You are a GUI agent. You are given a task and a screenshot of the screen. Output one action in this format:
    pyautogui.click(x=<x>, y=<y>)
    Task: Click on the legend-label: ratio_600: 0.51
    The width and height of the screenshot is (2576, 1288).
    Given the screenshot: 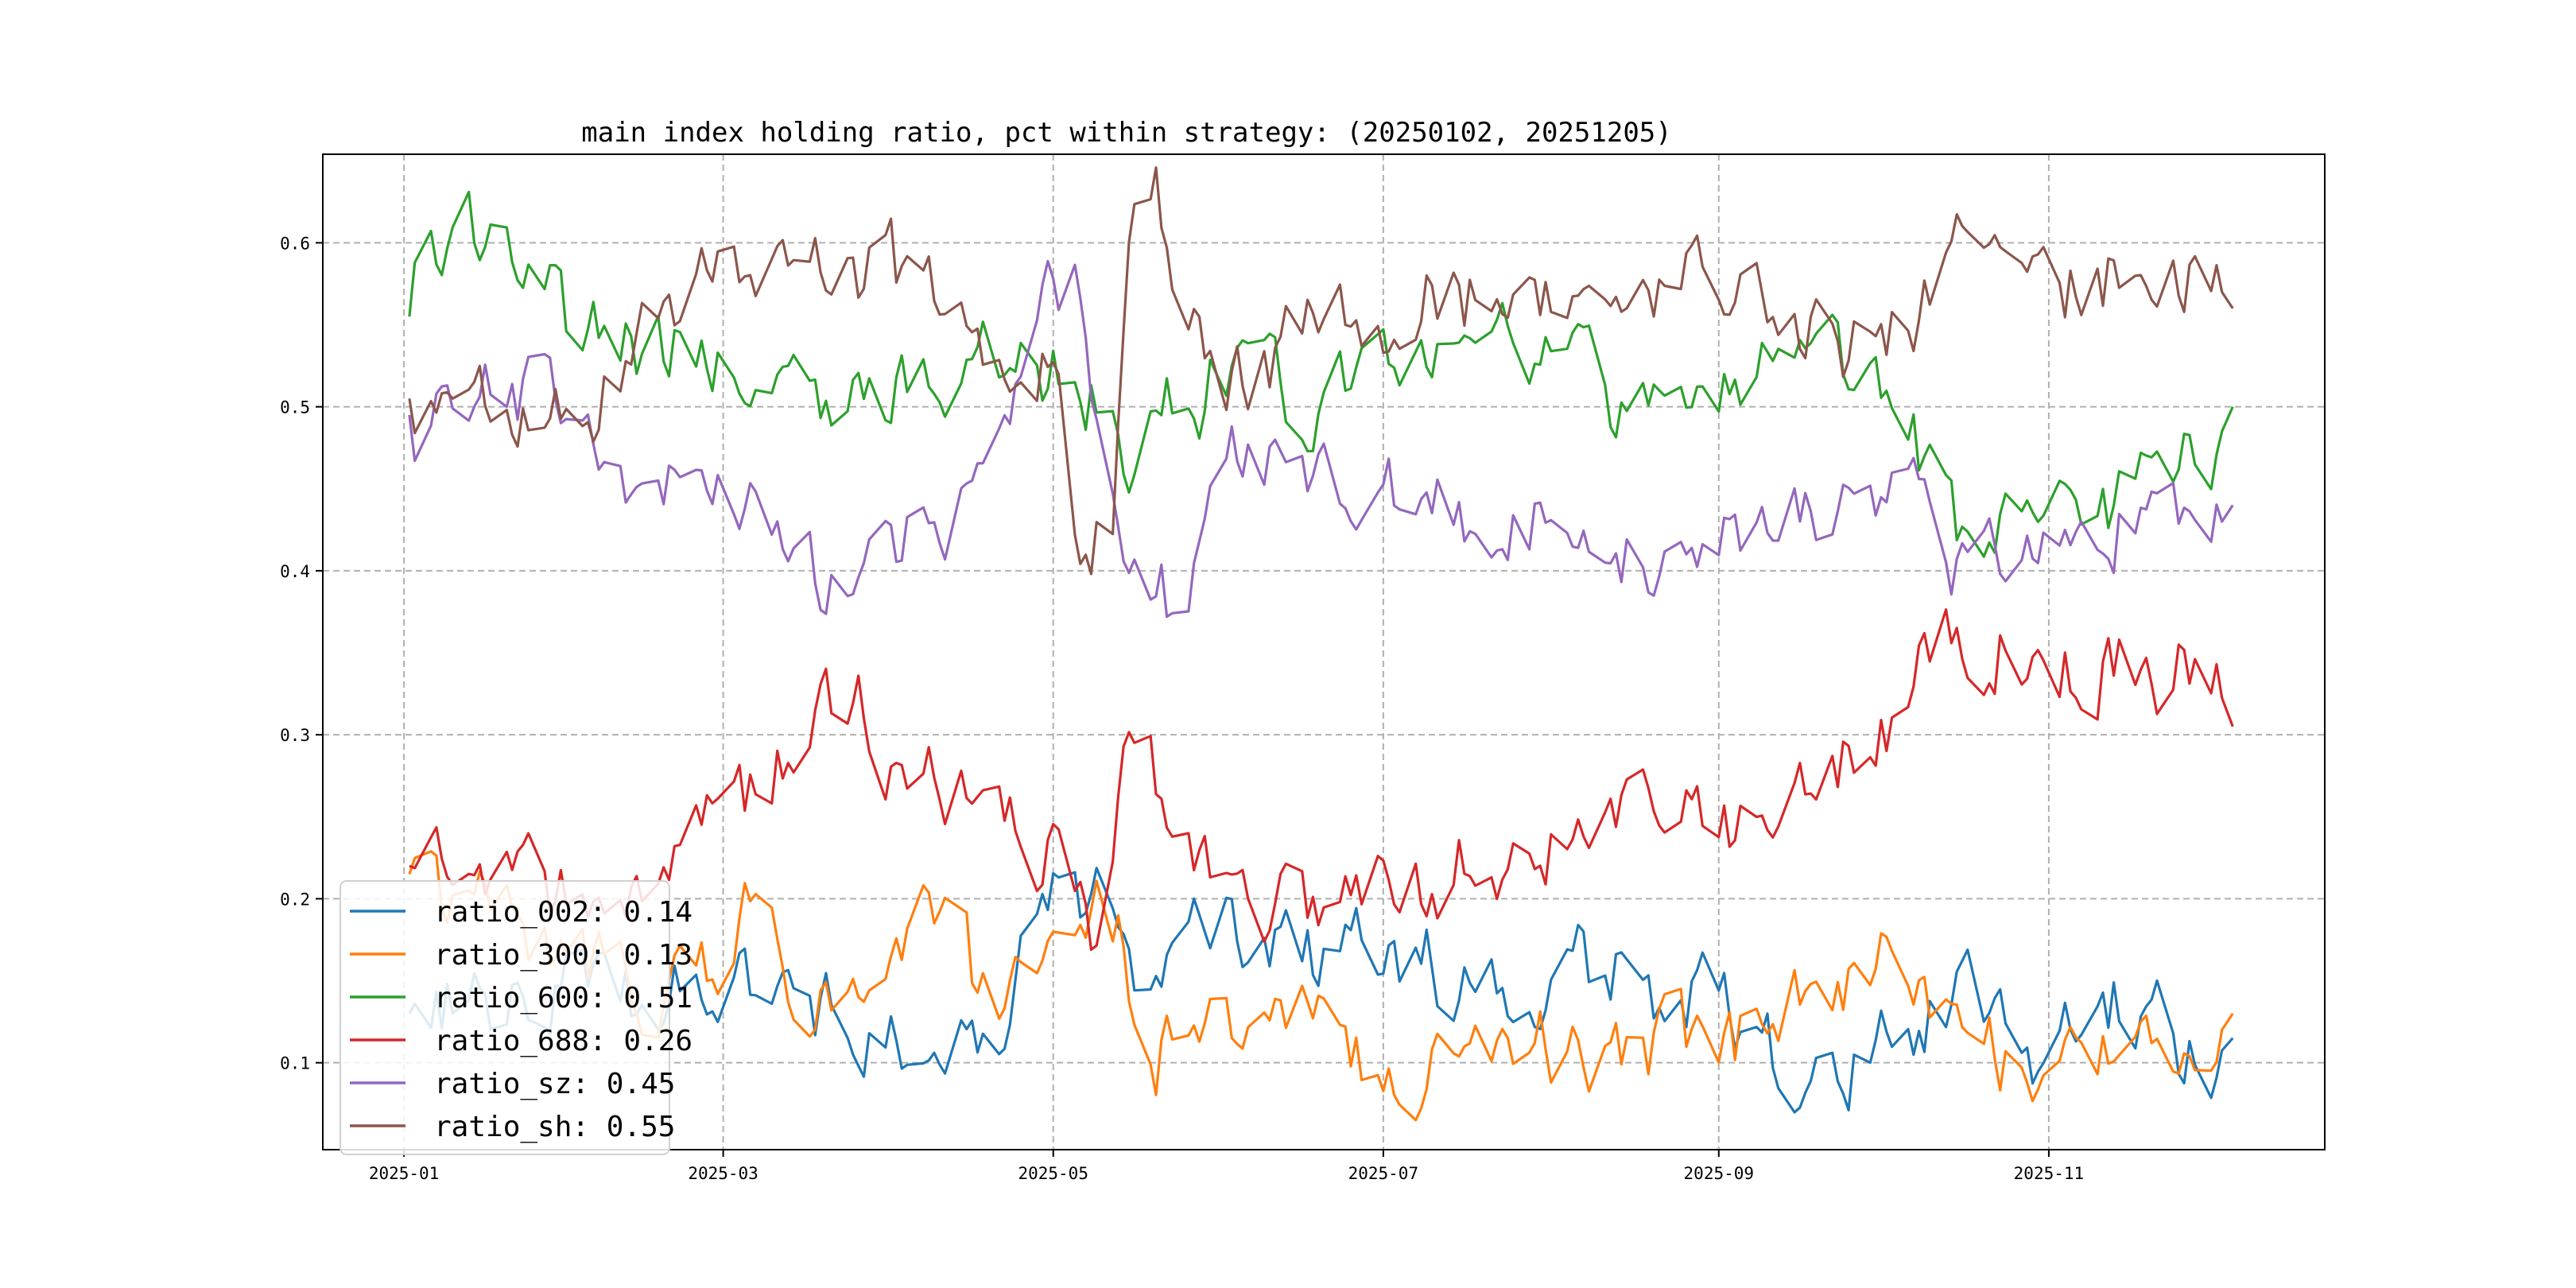 What is the action you would take?
    pyautogui.click(x=563, y=998)
    